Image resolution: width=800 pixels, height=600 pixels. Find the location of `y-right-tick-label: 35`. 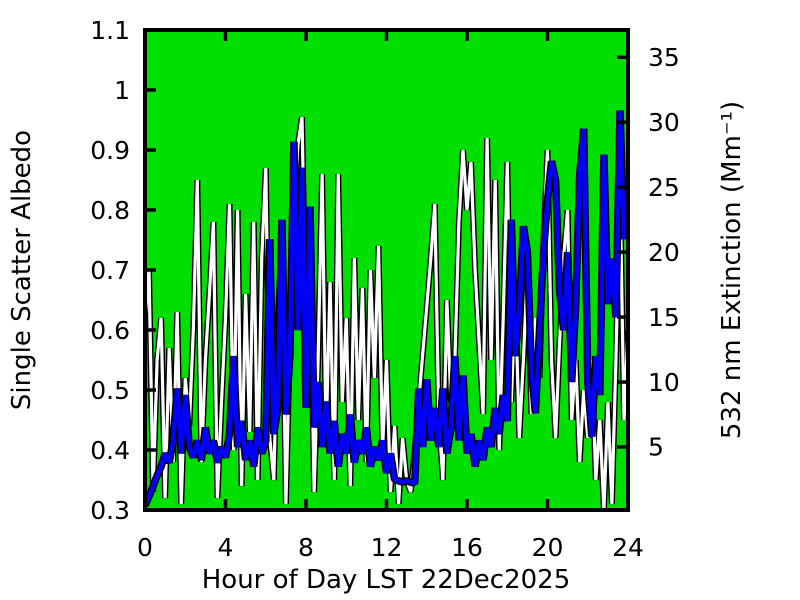

y-right-tick-label: 35 is located at coordinates (664, 57).